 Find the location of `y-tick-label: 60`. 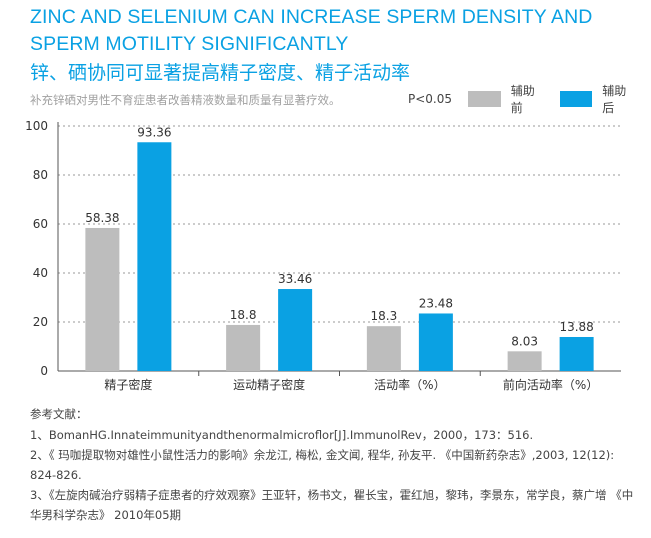

y-tick-label: 60 is located at coordinates (40, 224).